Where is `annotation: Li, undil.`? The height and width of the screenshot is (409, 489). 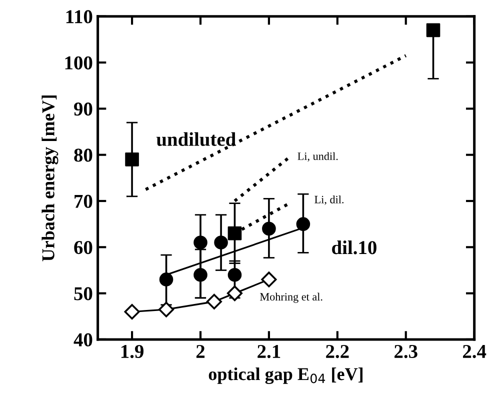 annotation: Li, undil. is located at coordinates (318, 157).